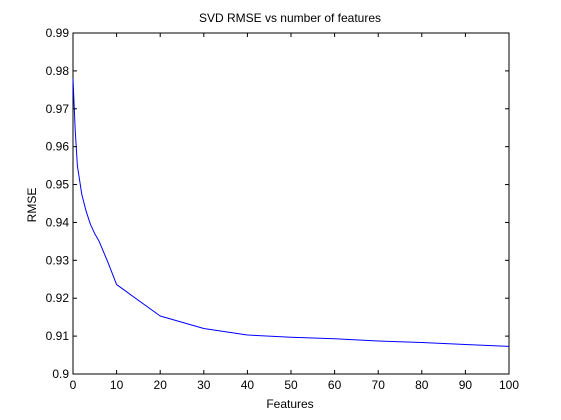 The image size is (561, 420). I want to click on y-tick-label: 0.93, so click(58, 260).